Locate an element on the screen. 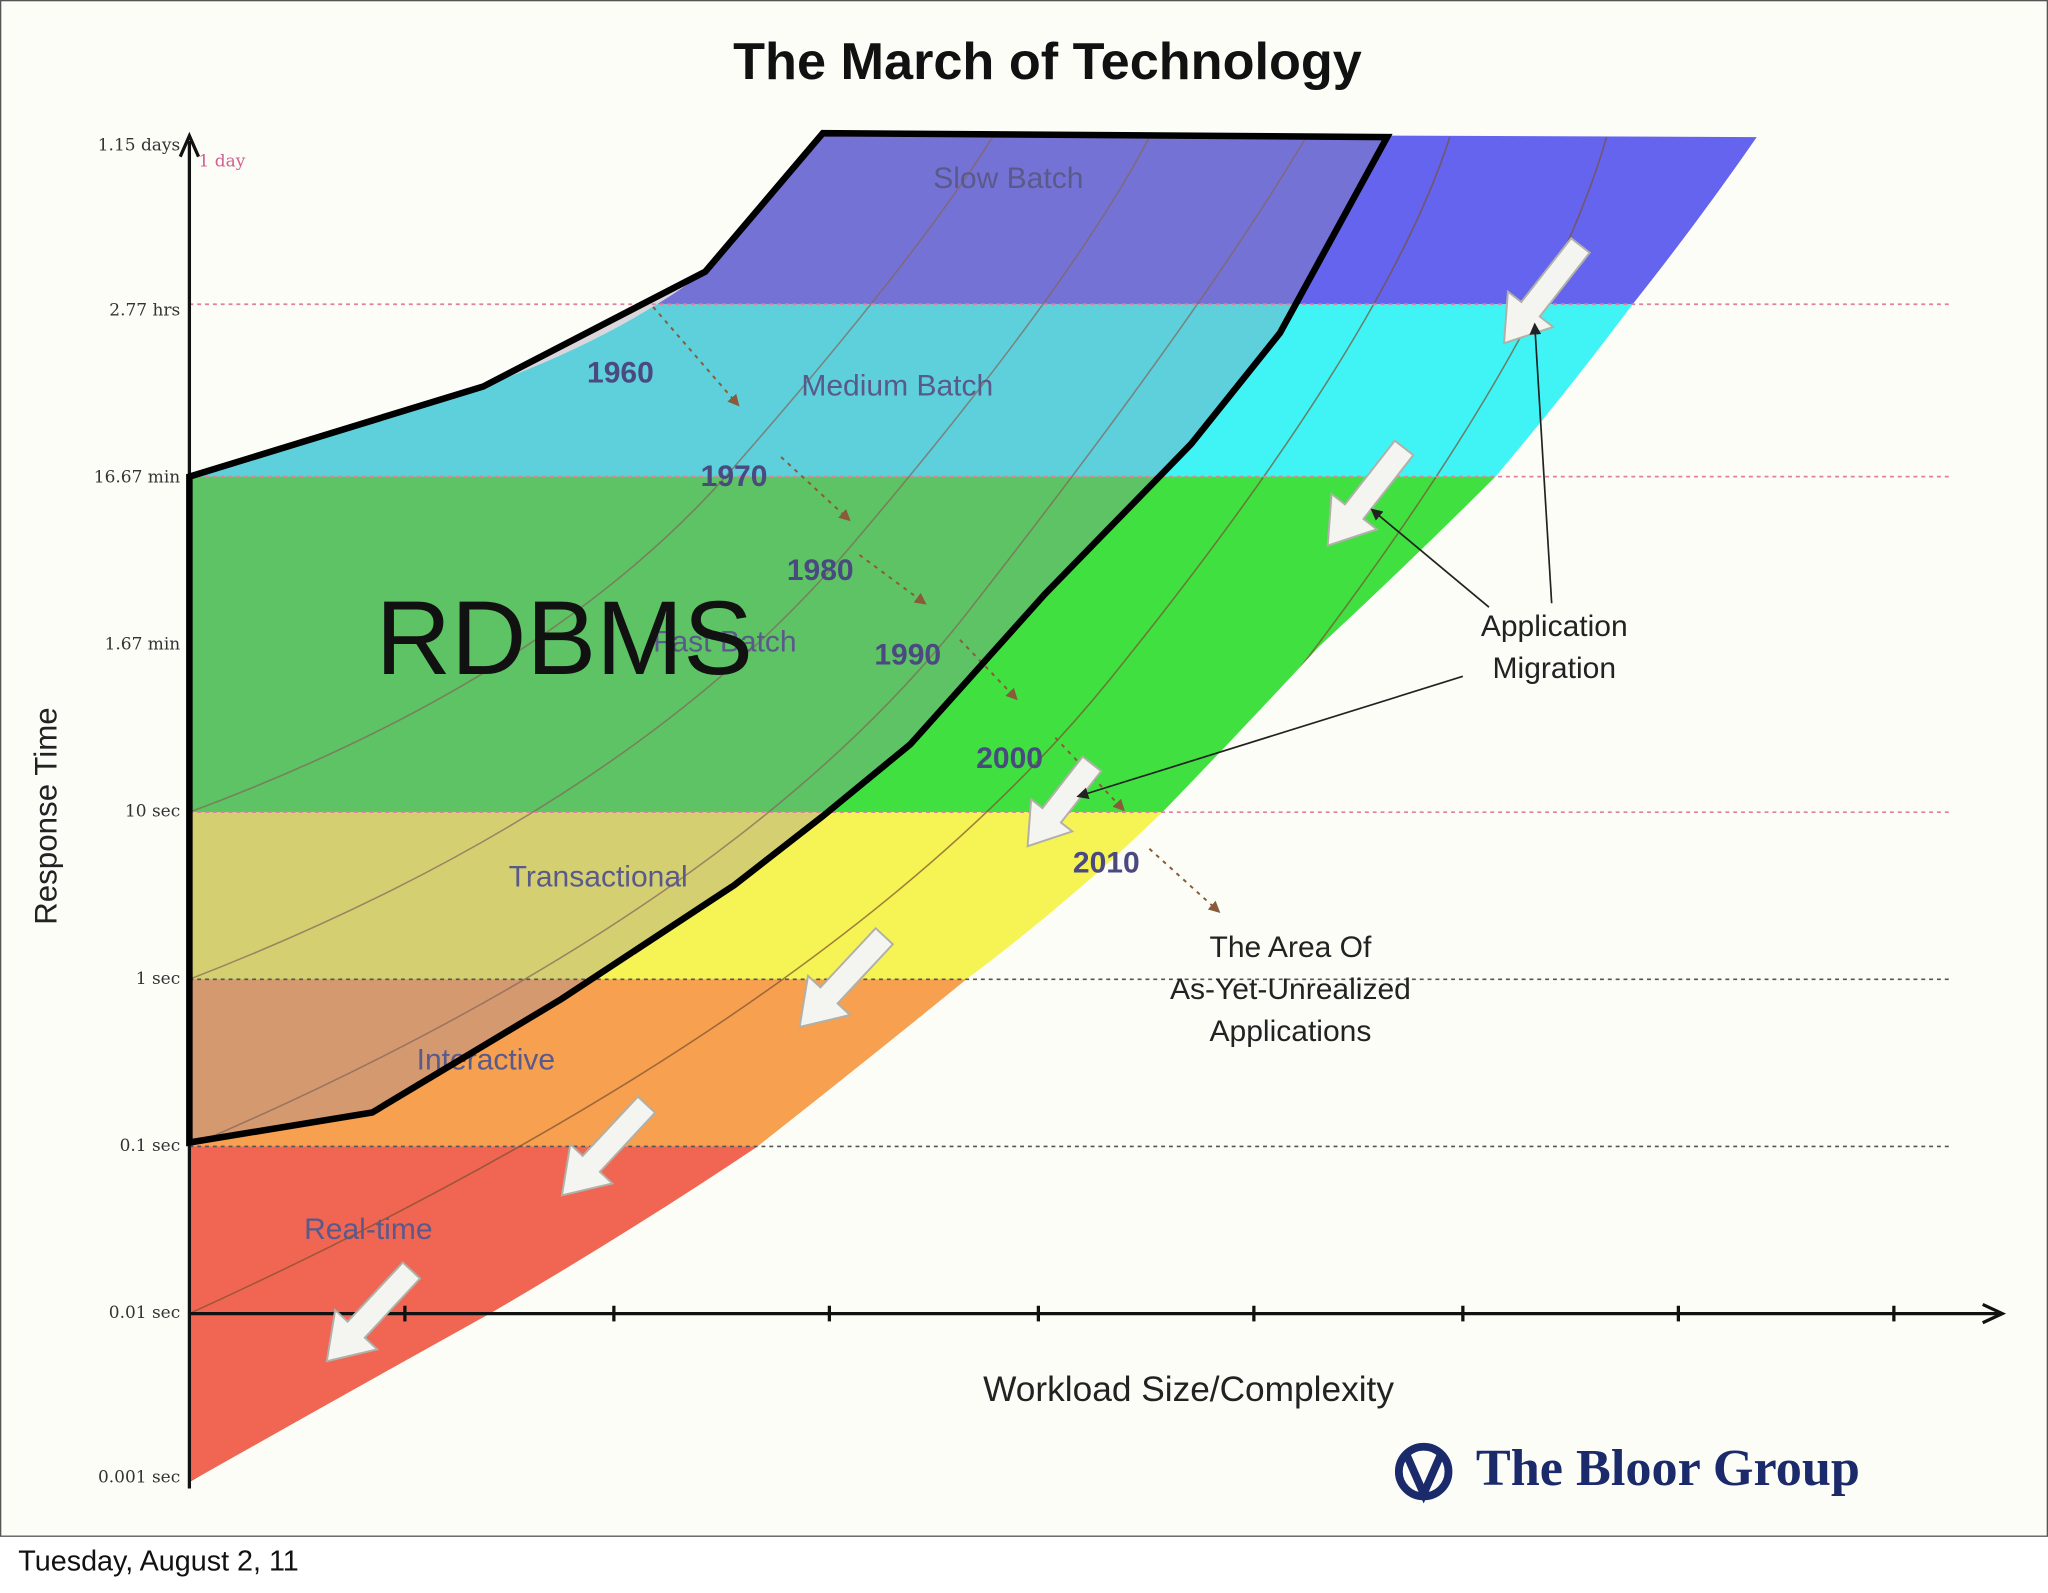 This screenshot has width=2048, height=1593. footer-date: Tuesday, August 2, 11 is located at coordinates (158, 1562).